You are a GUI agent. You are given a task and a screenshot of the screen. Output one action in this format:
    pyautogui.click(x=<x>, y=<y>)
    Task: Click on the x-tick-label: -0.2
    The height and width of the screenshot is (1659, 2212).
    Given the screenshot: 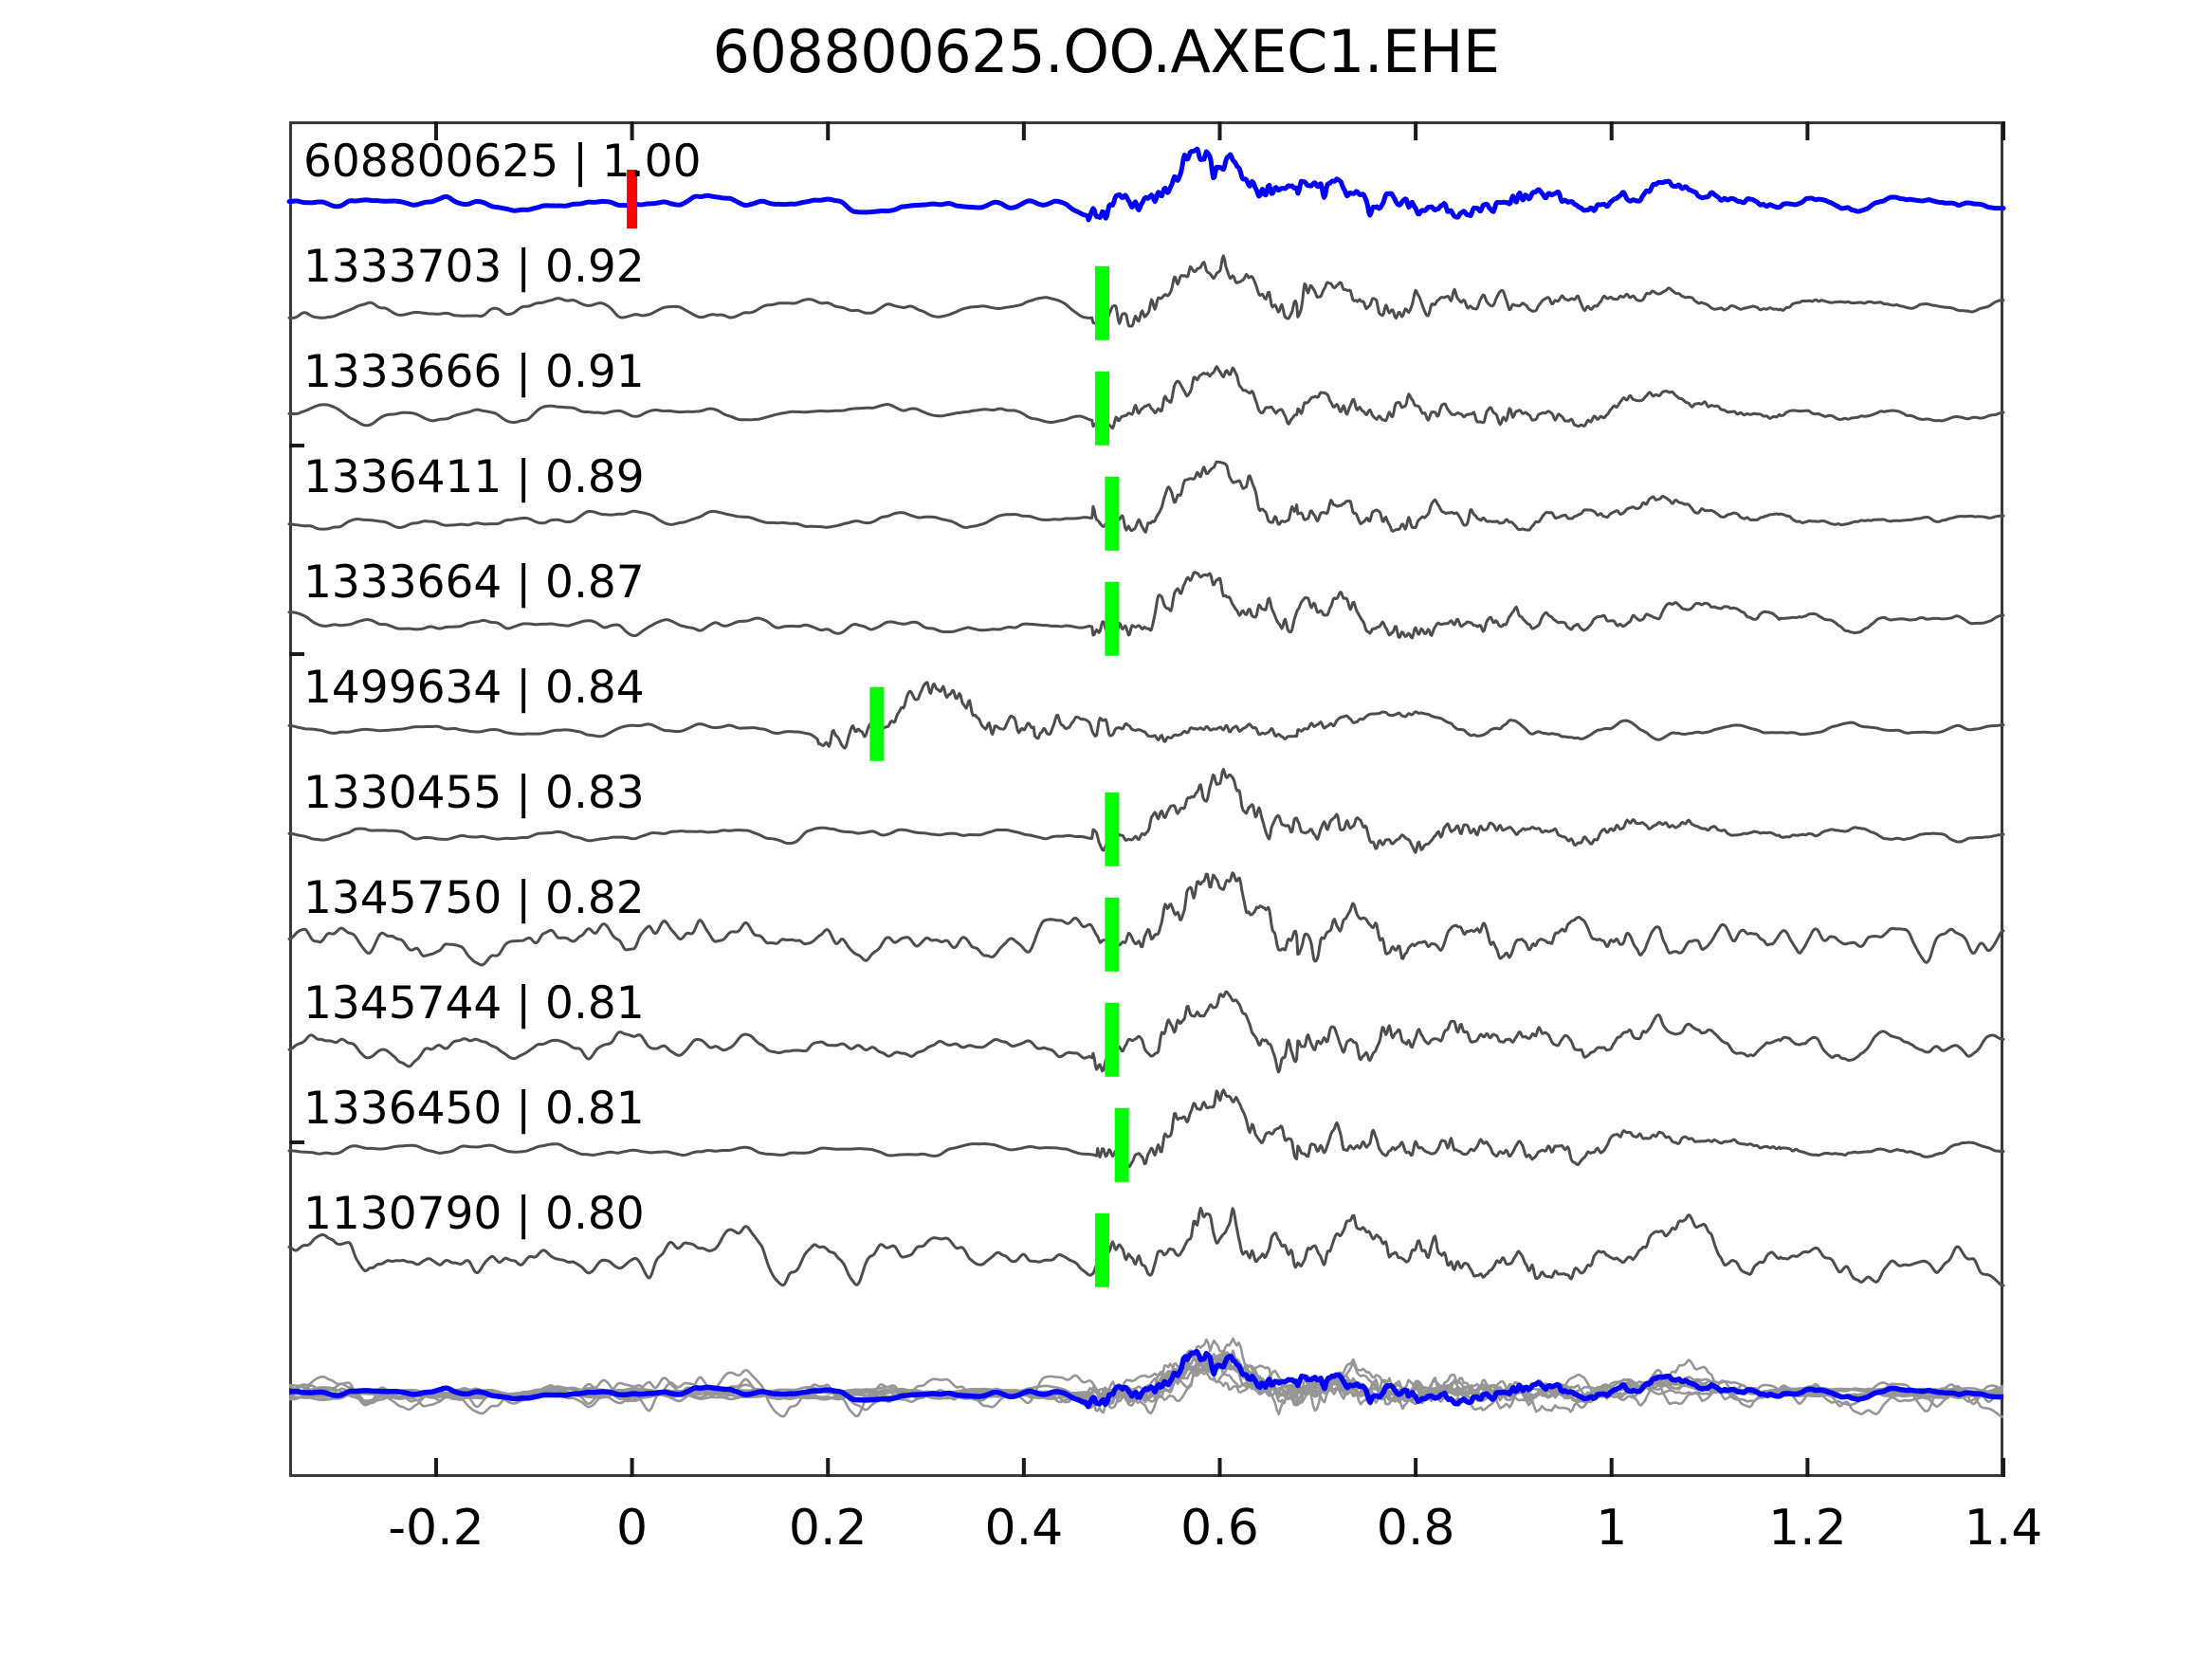 What is the action you would take?
    pyautogui.click(x=436, y=1528)
    